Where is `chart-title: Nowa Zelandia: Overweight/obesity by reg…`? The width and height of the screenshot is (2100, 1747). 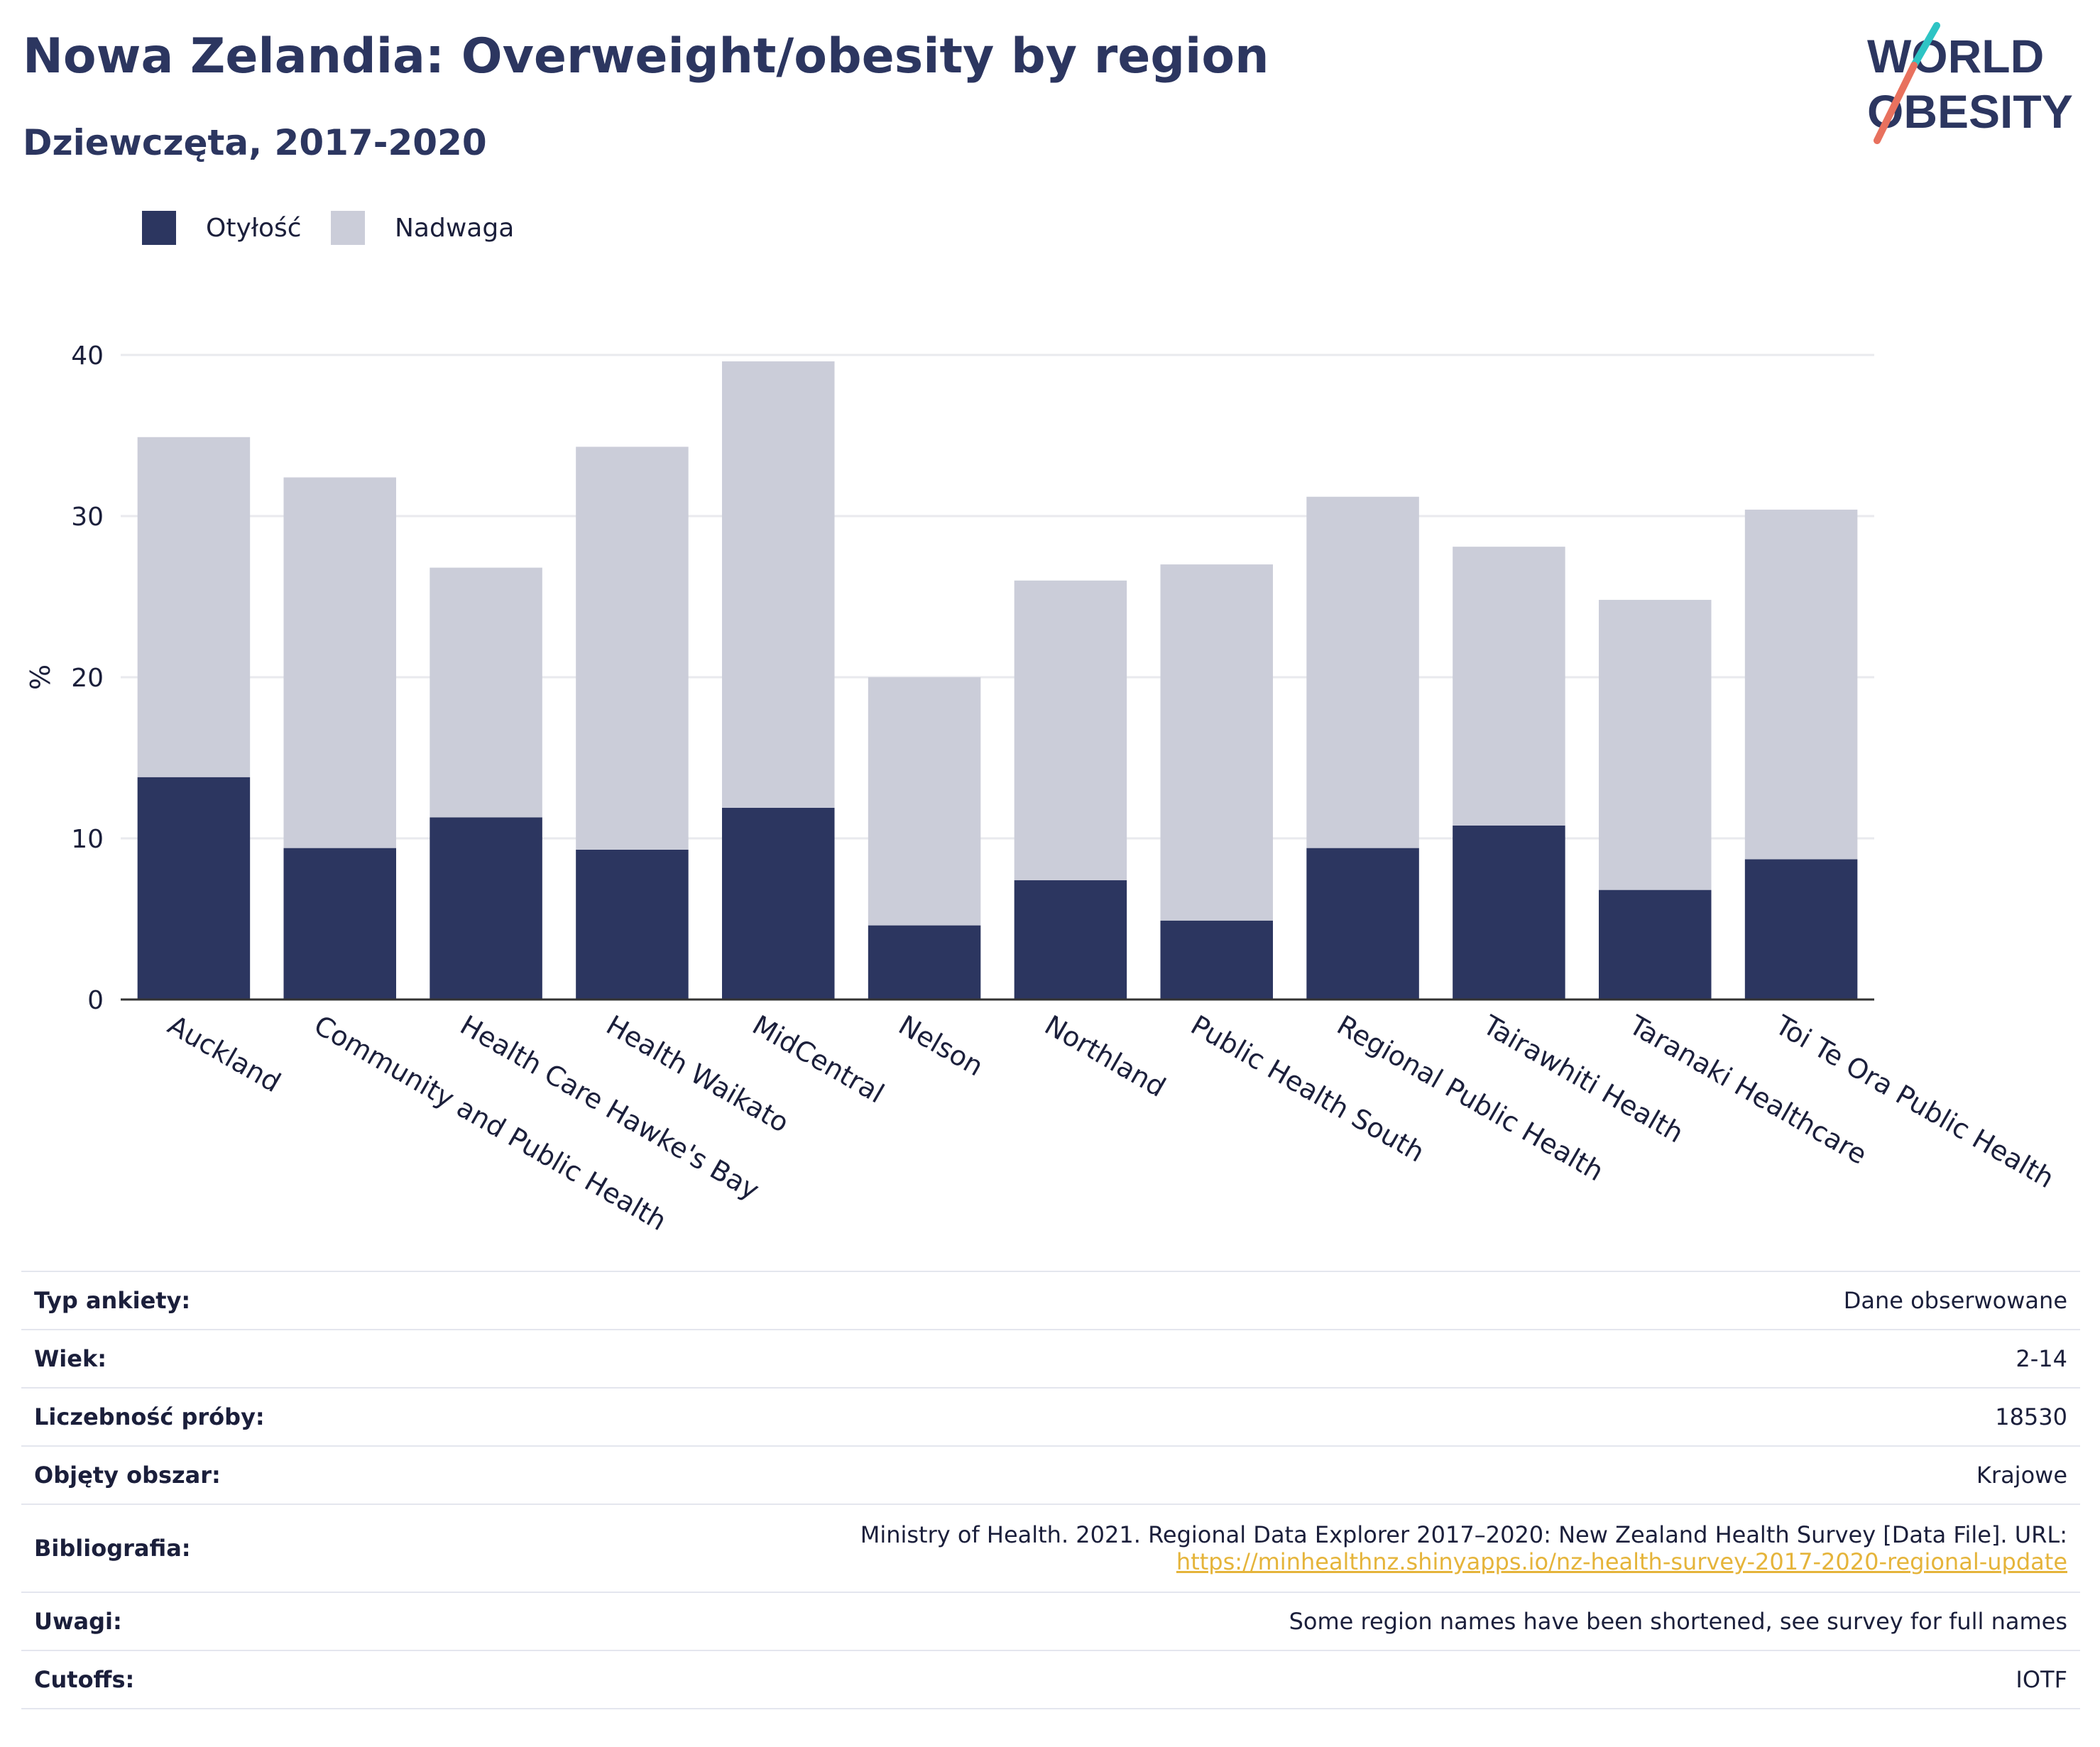 chart-title: Nowa Zelandia: Overweight/obesity by reg… is located at coordinates (646, 56).